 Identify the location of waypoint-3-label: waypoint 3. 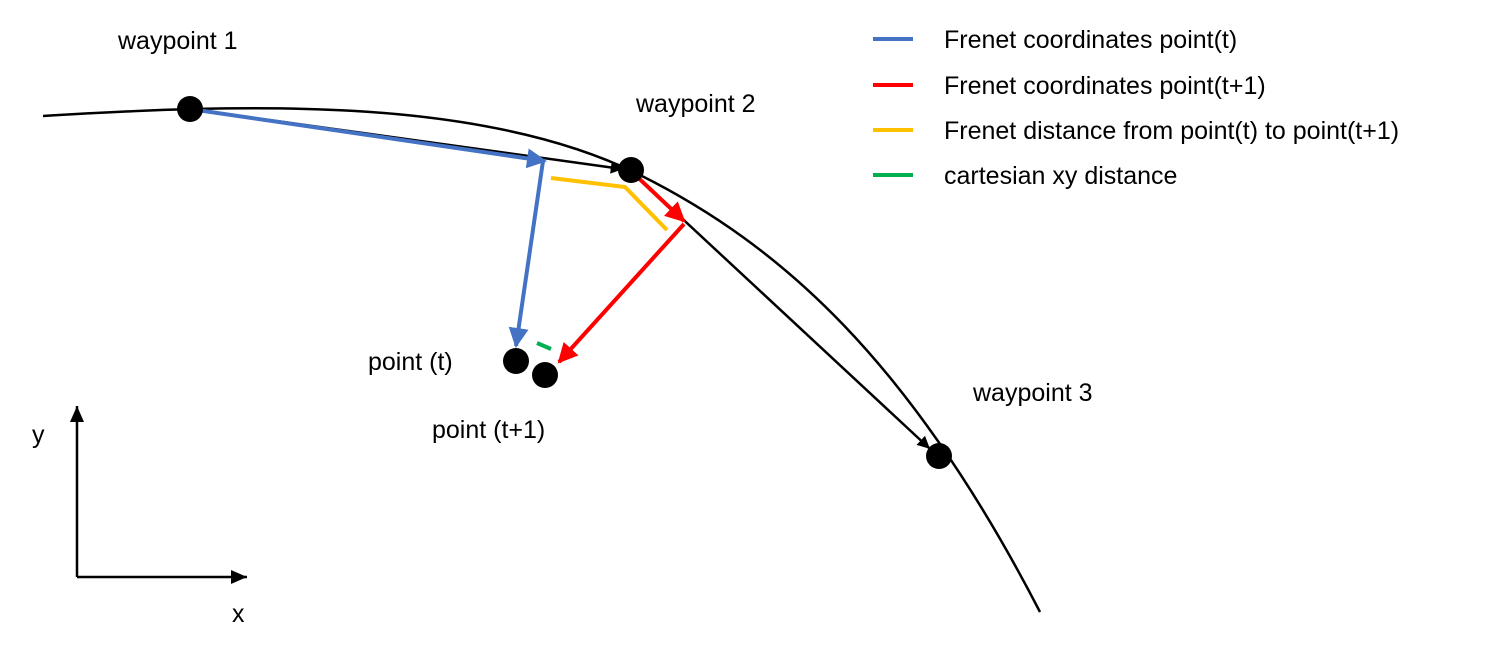
(1032, 393).